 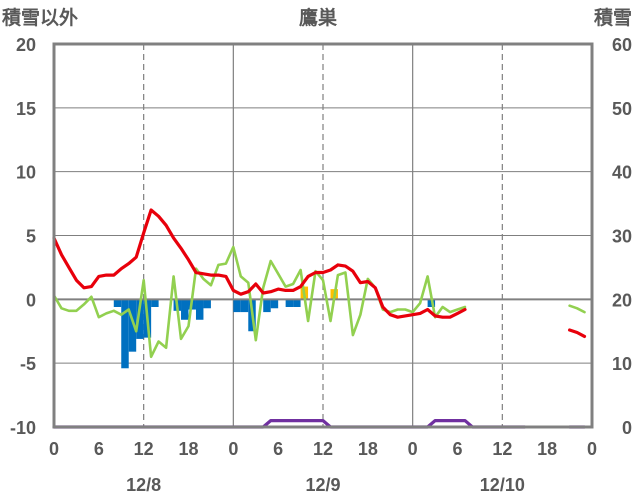 I want to click on x-tick-9: 6, so click(x=457, y=449).